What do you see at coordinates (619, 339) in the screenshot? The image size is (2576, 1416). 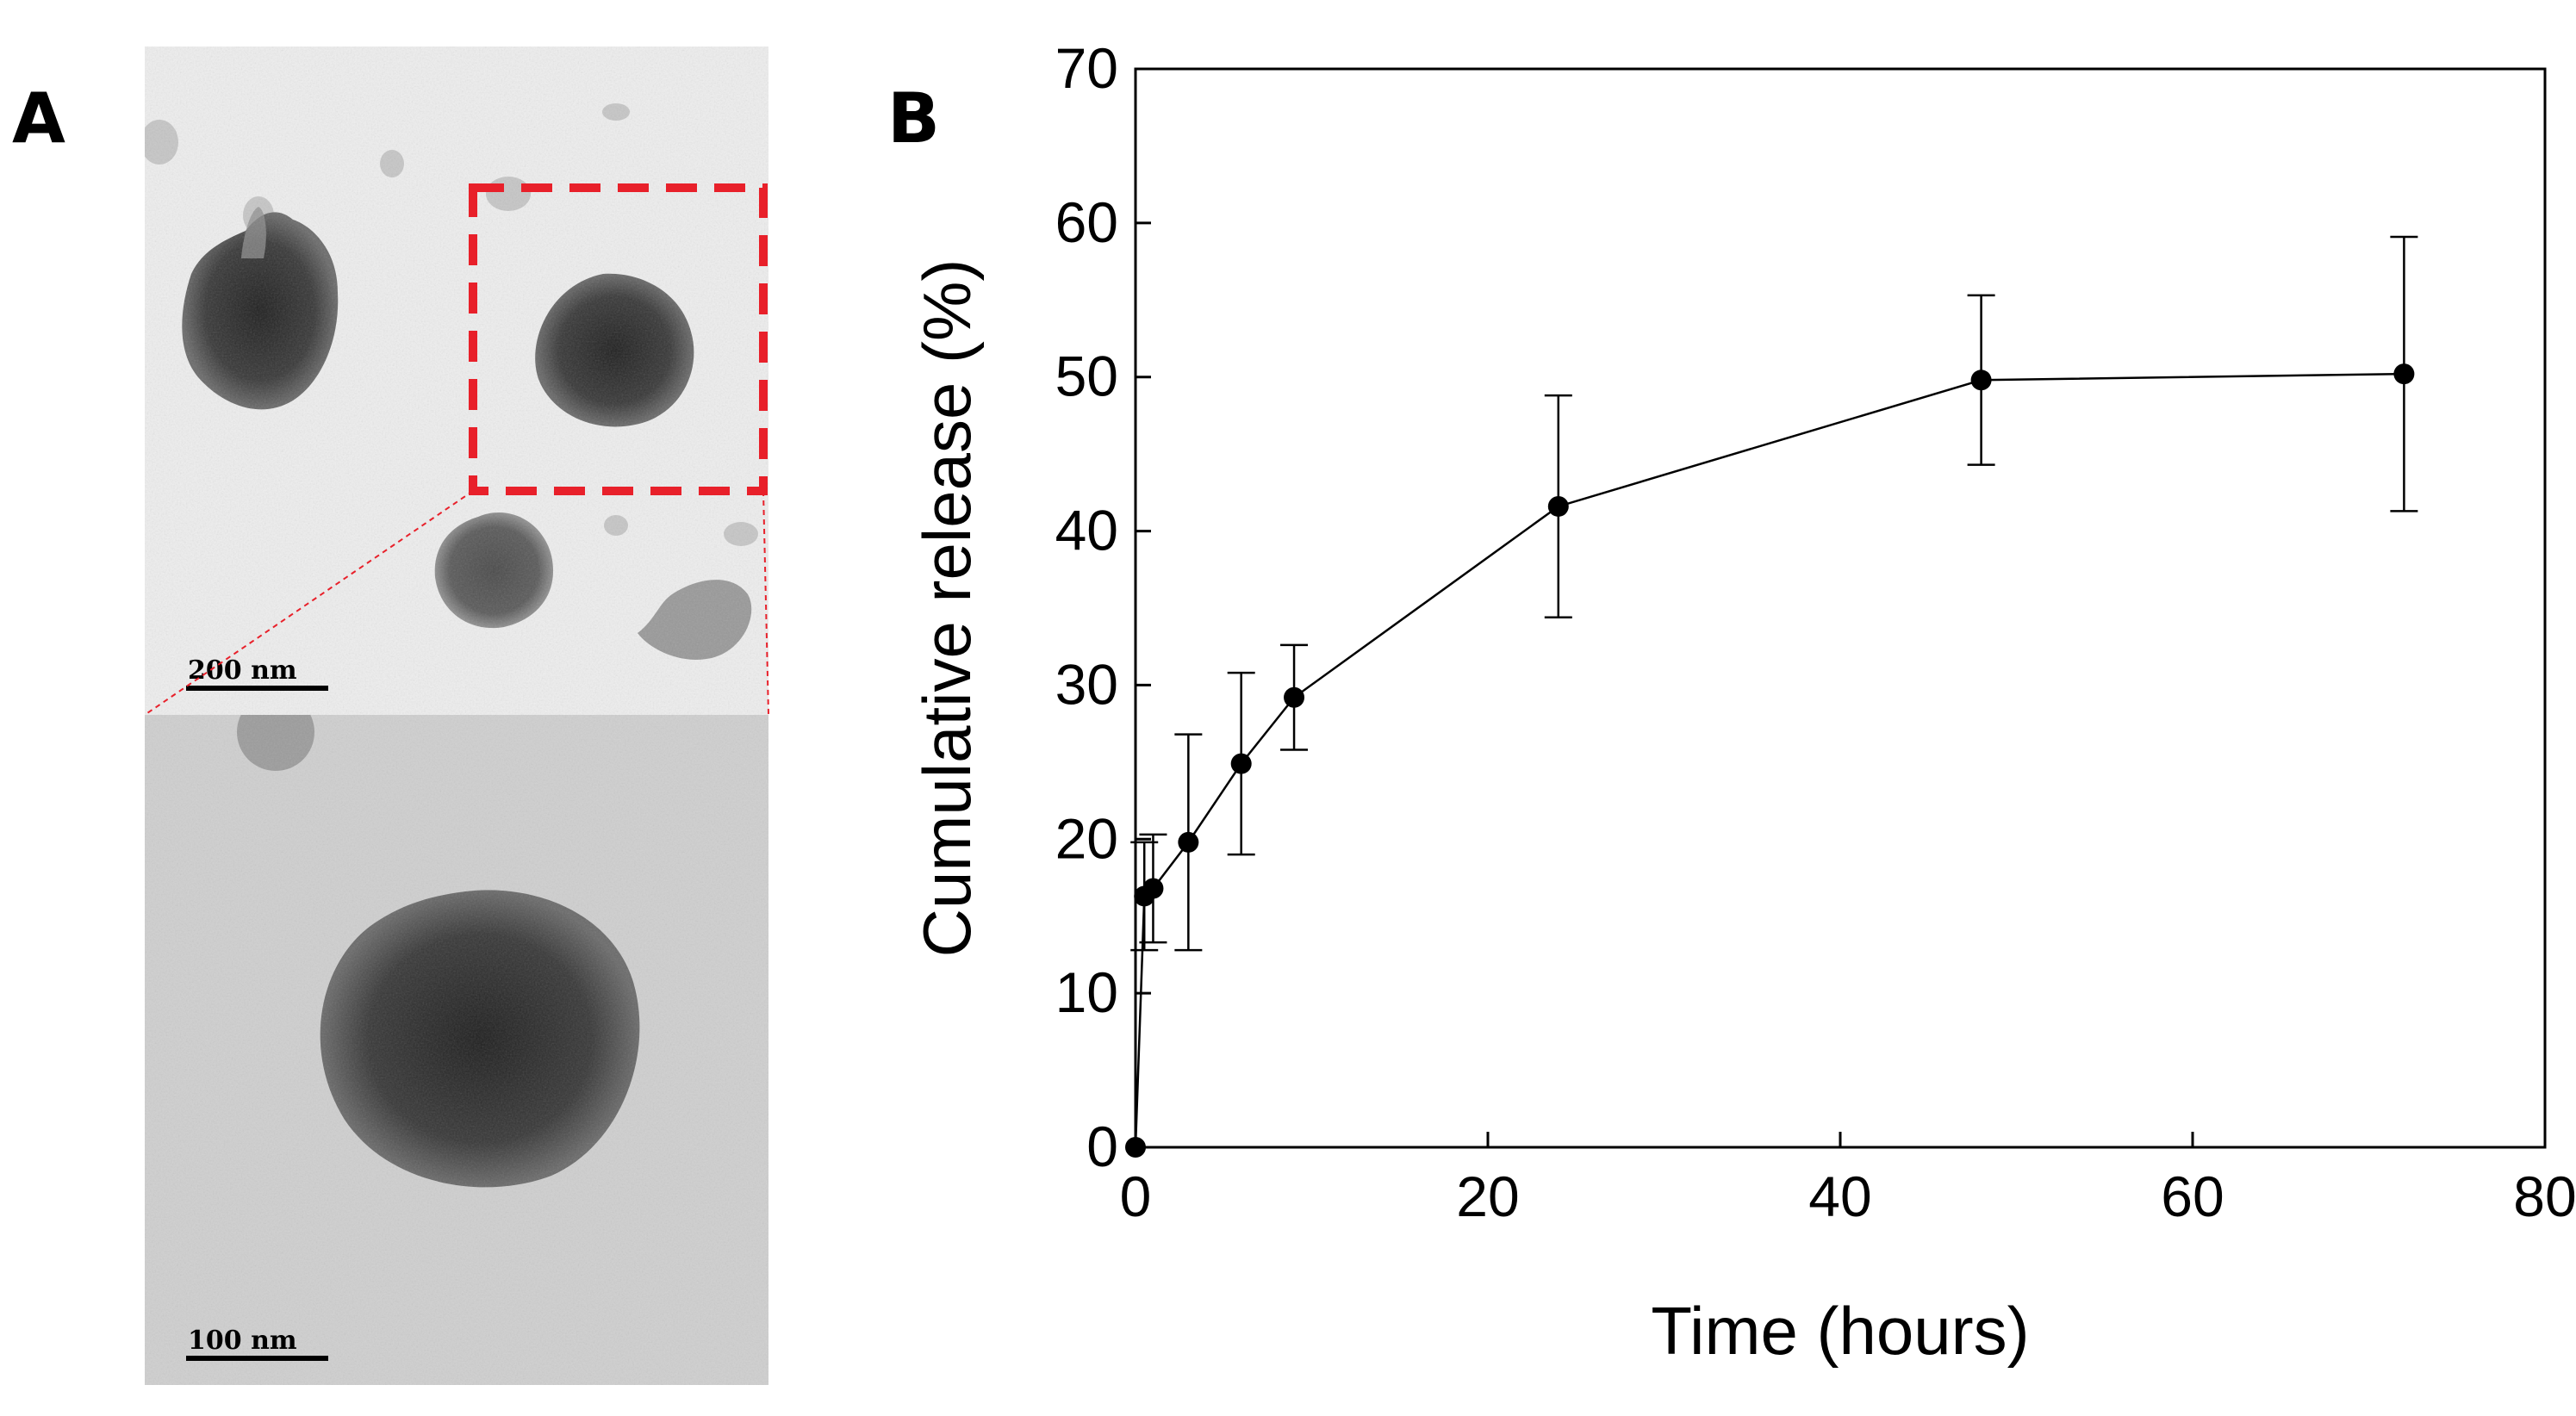 I see `zoom-box` at bounding box center [619, 339].